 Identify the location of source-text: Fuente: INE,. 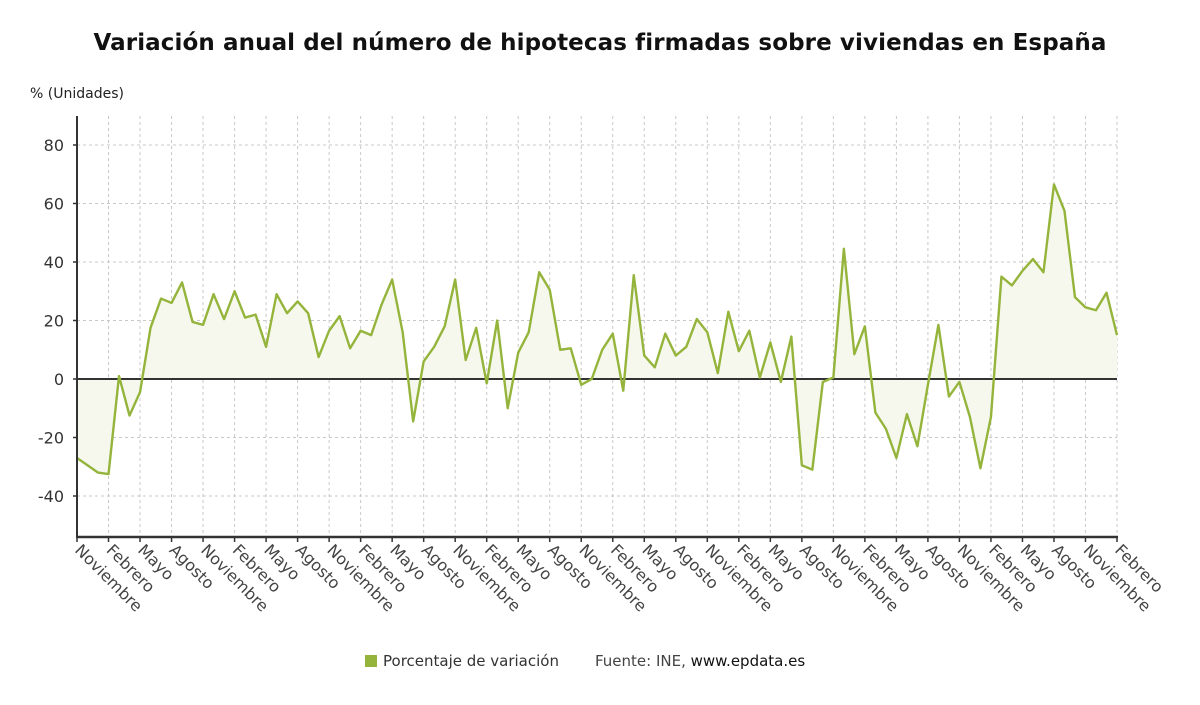
(640, 661).